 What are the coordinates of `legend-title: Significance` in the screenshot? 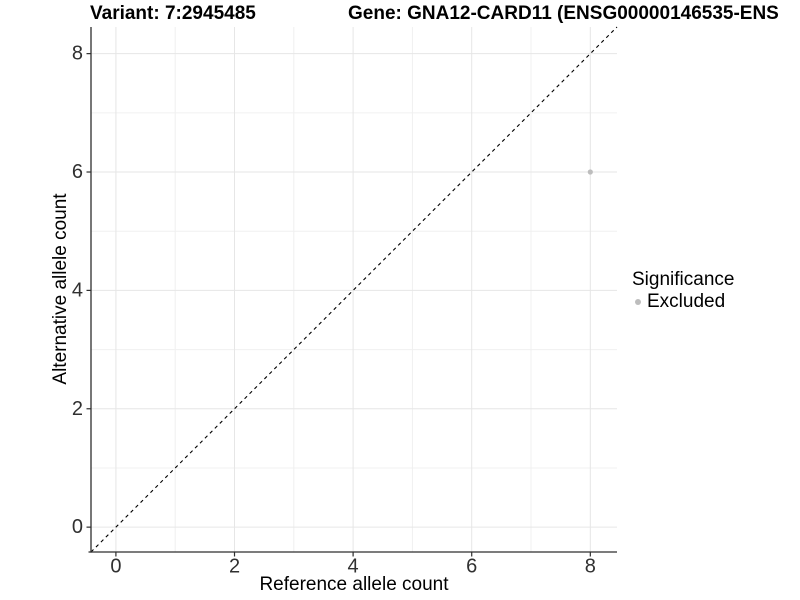 It's located at (683, 279).